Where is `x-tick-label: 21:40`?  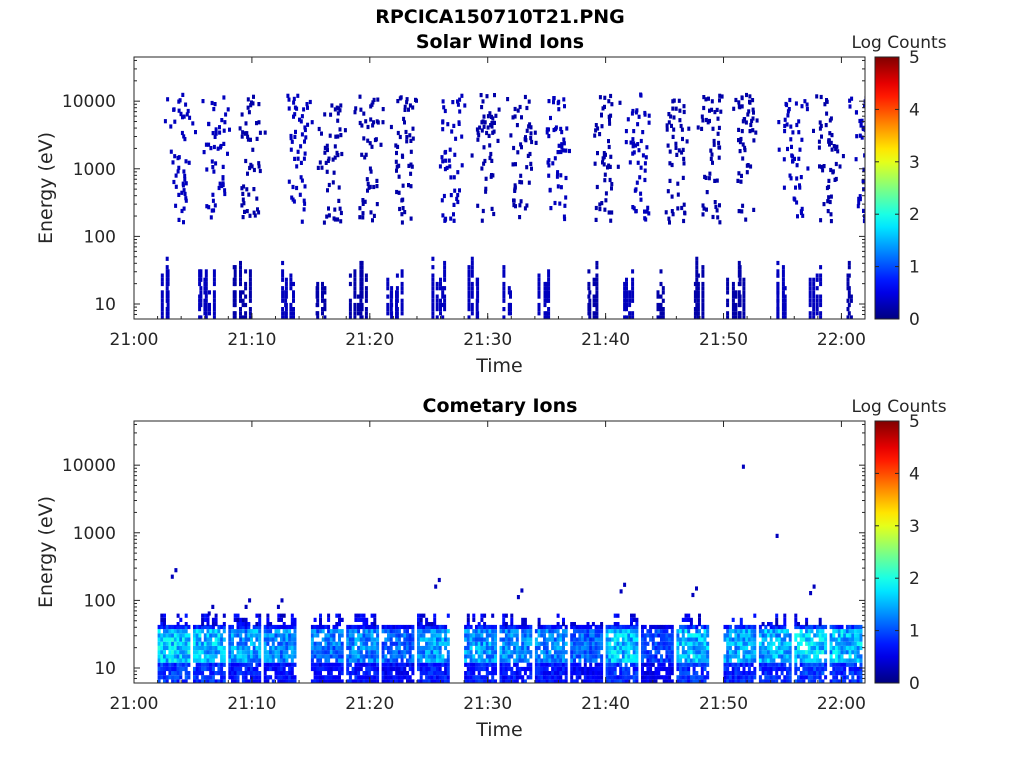
x-tick-label: 21:40 is located at coordinates (605, 704).